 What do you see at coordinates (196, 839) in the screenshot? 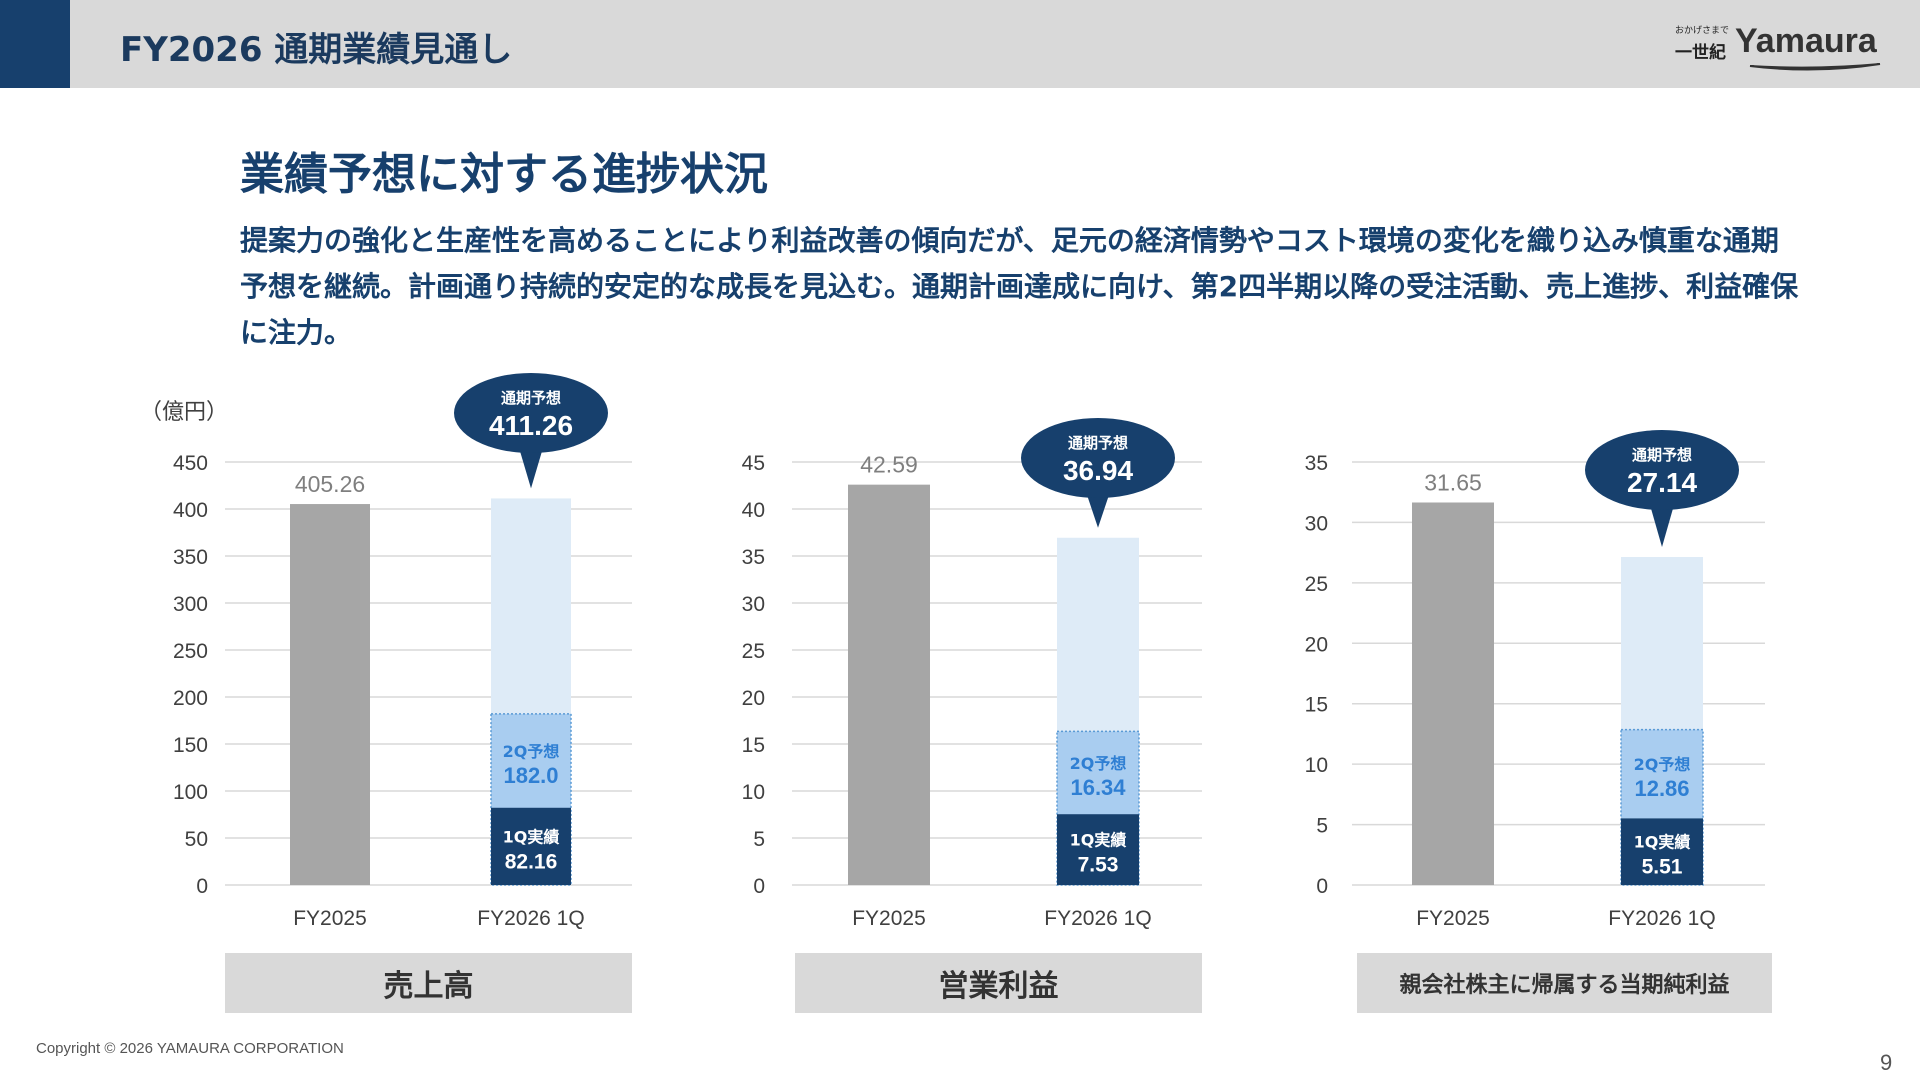
I see `y-tick-label: 50` at bounding box center [196, 839].